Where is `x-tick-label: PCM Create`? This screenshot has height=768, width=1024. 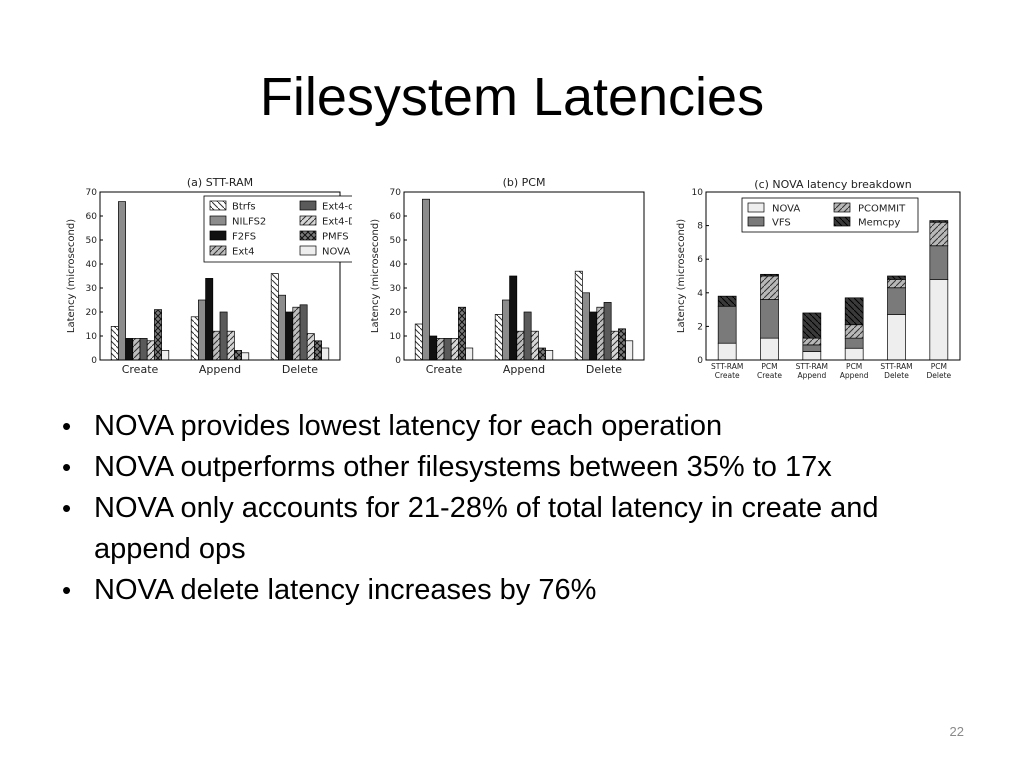
x-tick-label: PCM Create is located at coordinates (769, 371).